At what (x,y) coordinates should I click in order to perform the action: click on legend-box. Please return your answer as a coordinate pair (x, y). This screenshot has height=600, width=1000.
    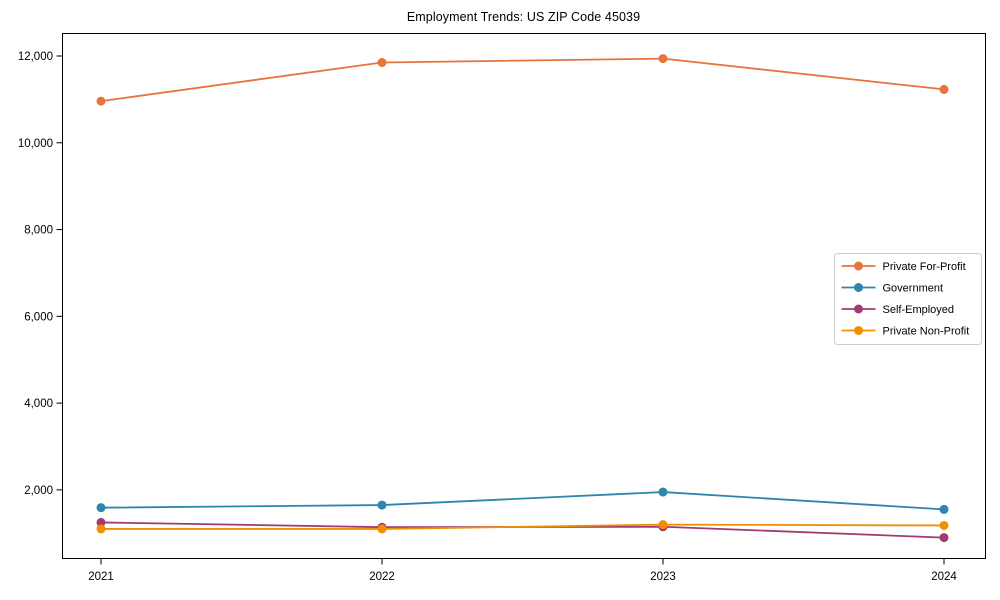
    Looking at the image, I should click on (908, 299).